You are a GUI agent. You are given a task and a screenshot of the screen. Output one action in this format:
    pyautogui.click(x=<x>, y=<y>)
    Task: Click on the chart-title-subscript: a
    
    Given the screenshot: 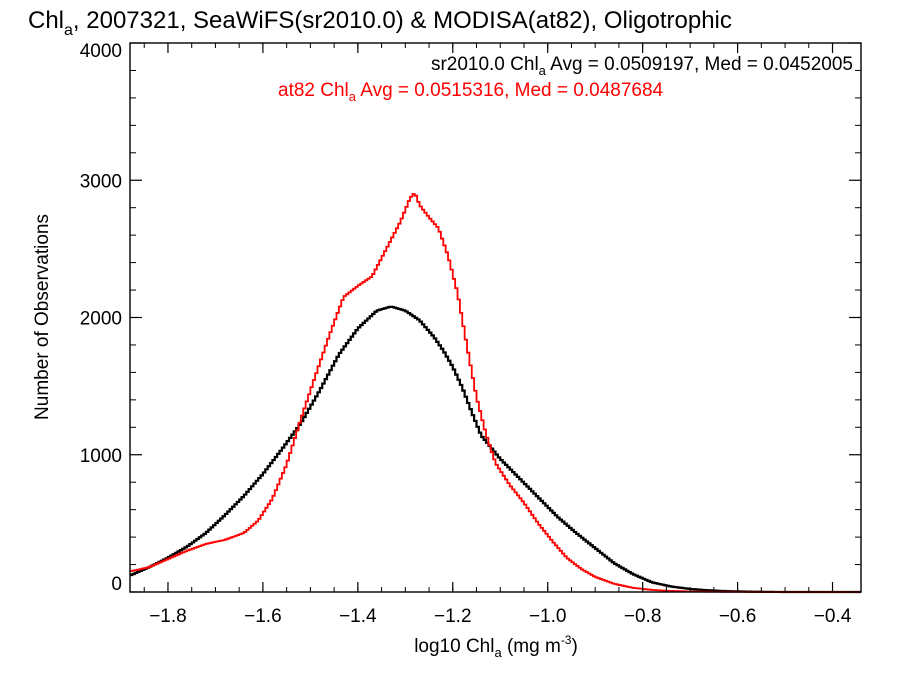 What is the action you would take?
    pyautogui.click(x=68, y=30)
    